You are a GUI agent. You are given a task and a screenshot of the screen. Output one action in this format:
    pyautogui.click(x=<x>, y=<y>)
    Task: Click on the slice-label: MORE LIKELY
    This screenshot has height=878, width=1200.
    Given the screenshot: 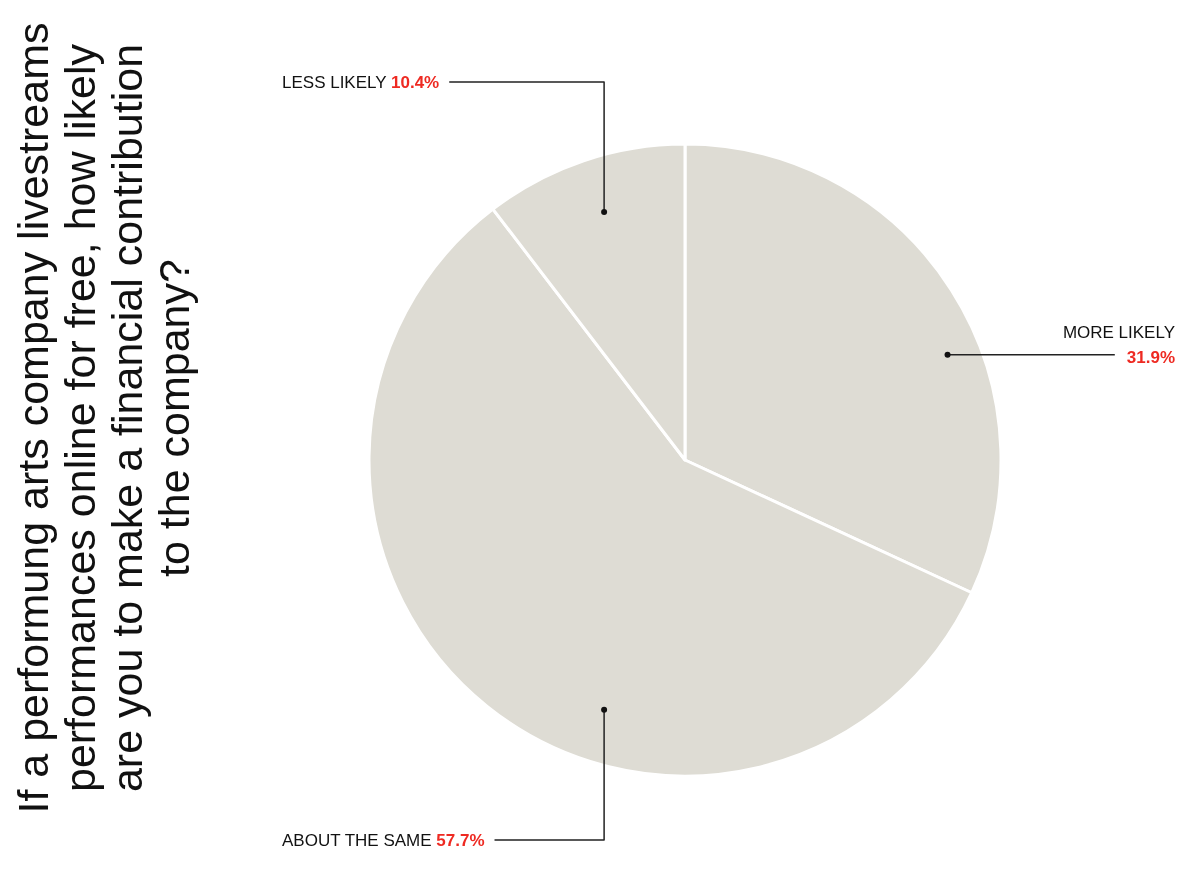 What is the action you would take?
    pyautogui.click(x=1118, y=332)
    